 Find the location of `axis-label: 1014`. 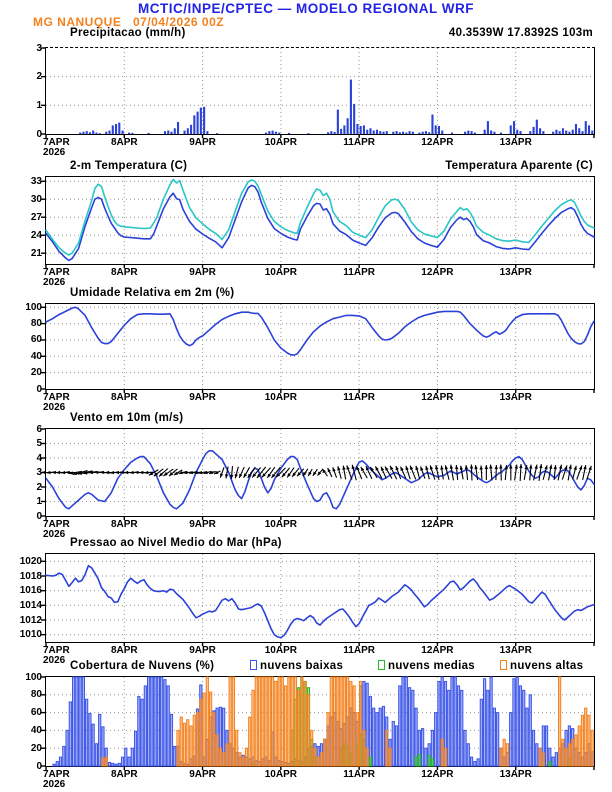

axis-label: 1014 is located at coordinates (30, 605).